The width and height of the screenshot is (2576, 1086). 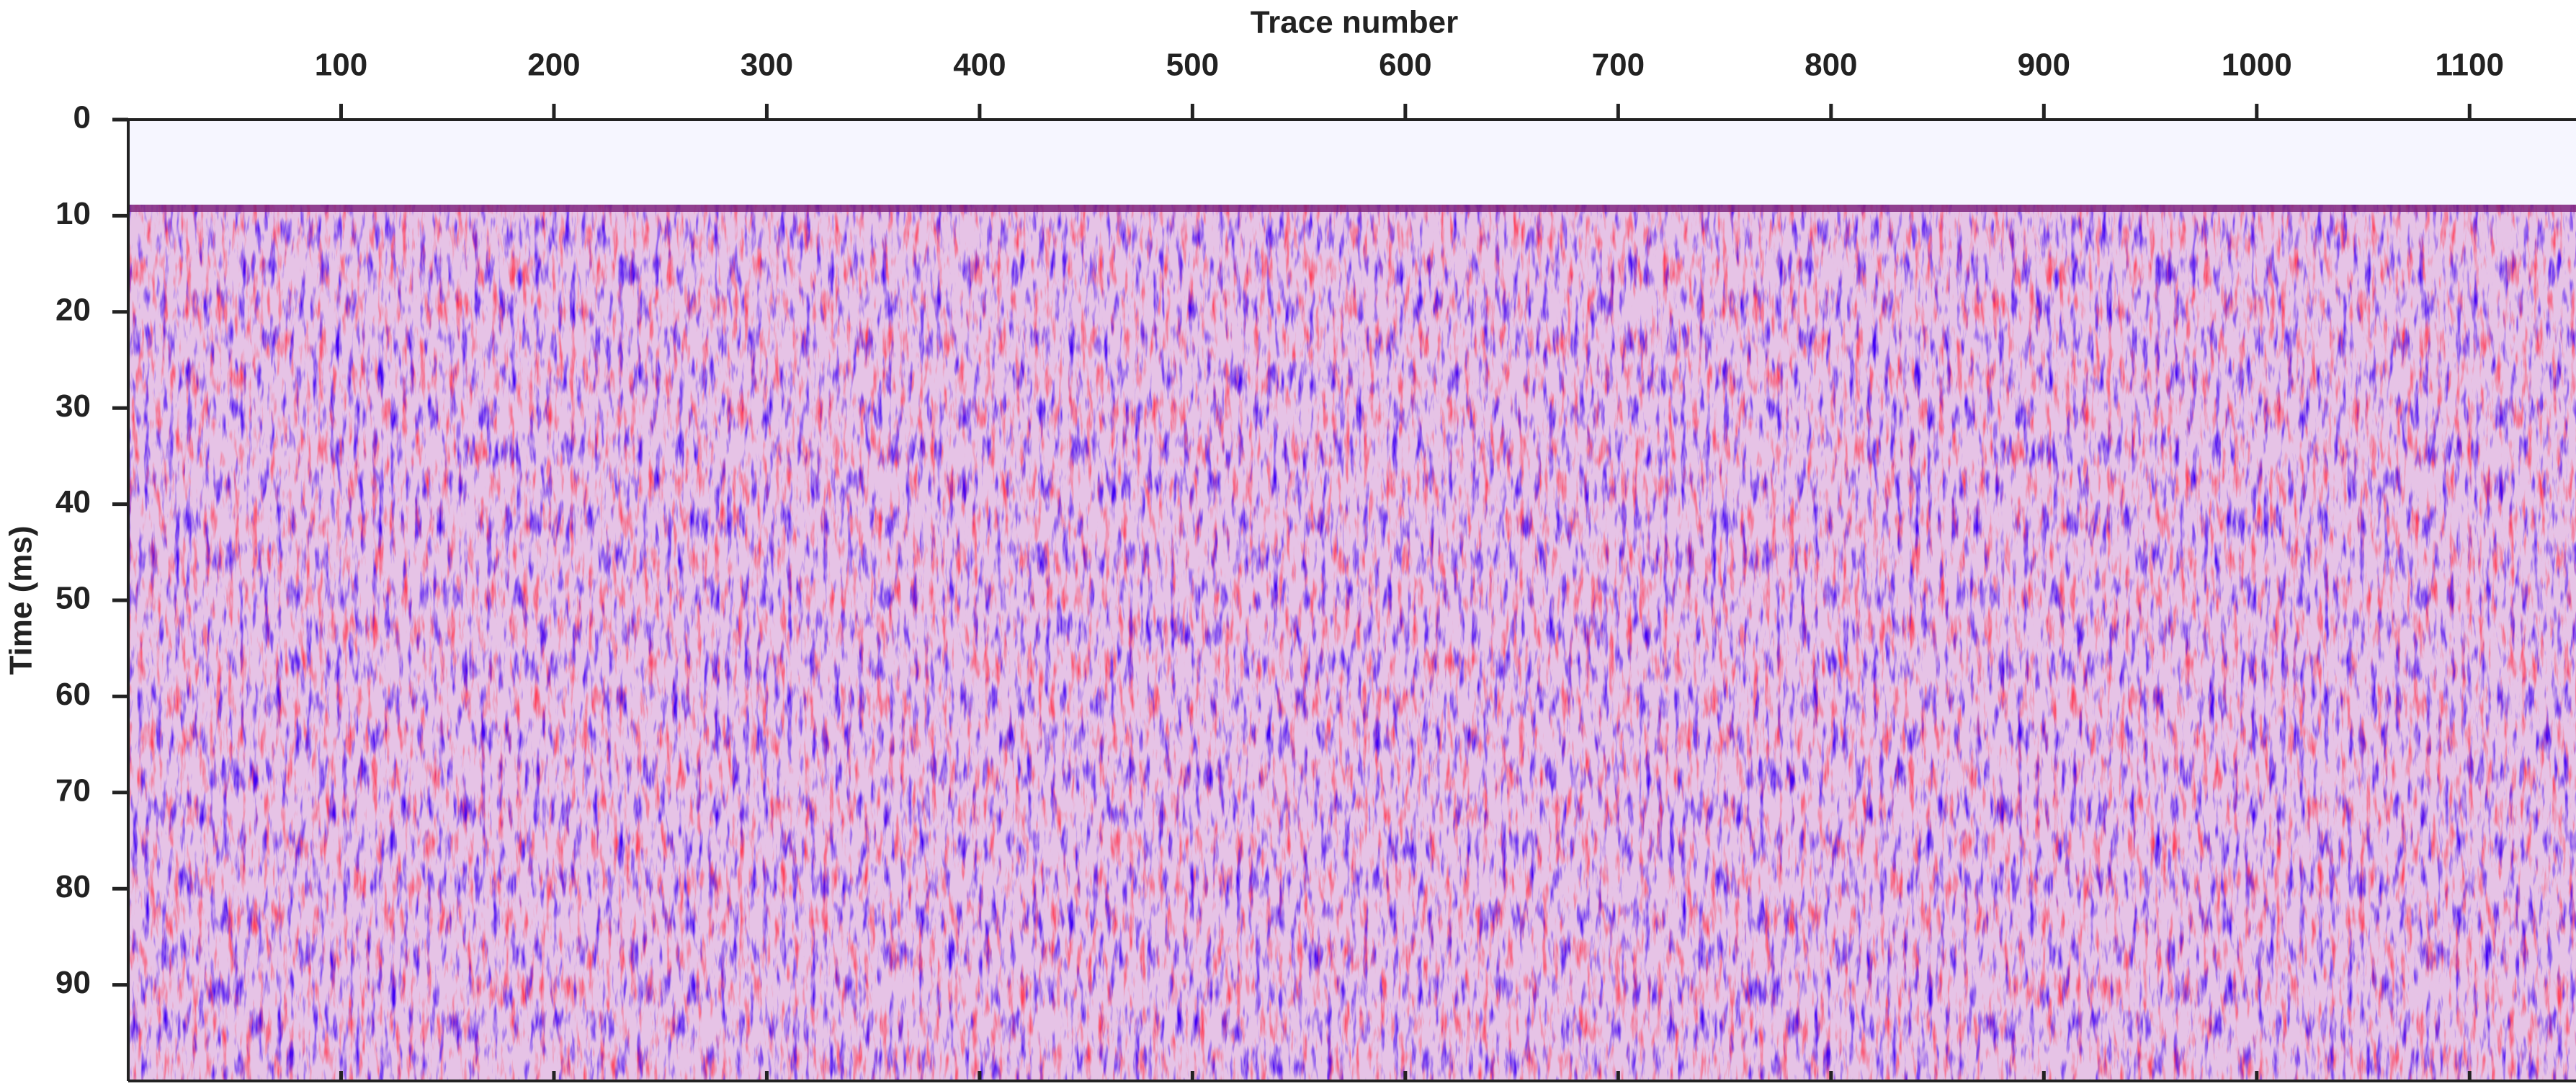 What do you see at coordinates (1192, 65) in the screenshot?
I see `x-tick-label: 500` at bounding box center [1192, 65].